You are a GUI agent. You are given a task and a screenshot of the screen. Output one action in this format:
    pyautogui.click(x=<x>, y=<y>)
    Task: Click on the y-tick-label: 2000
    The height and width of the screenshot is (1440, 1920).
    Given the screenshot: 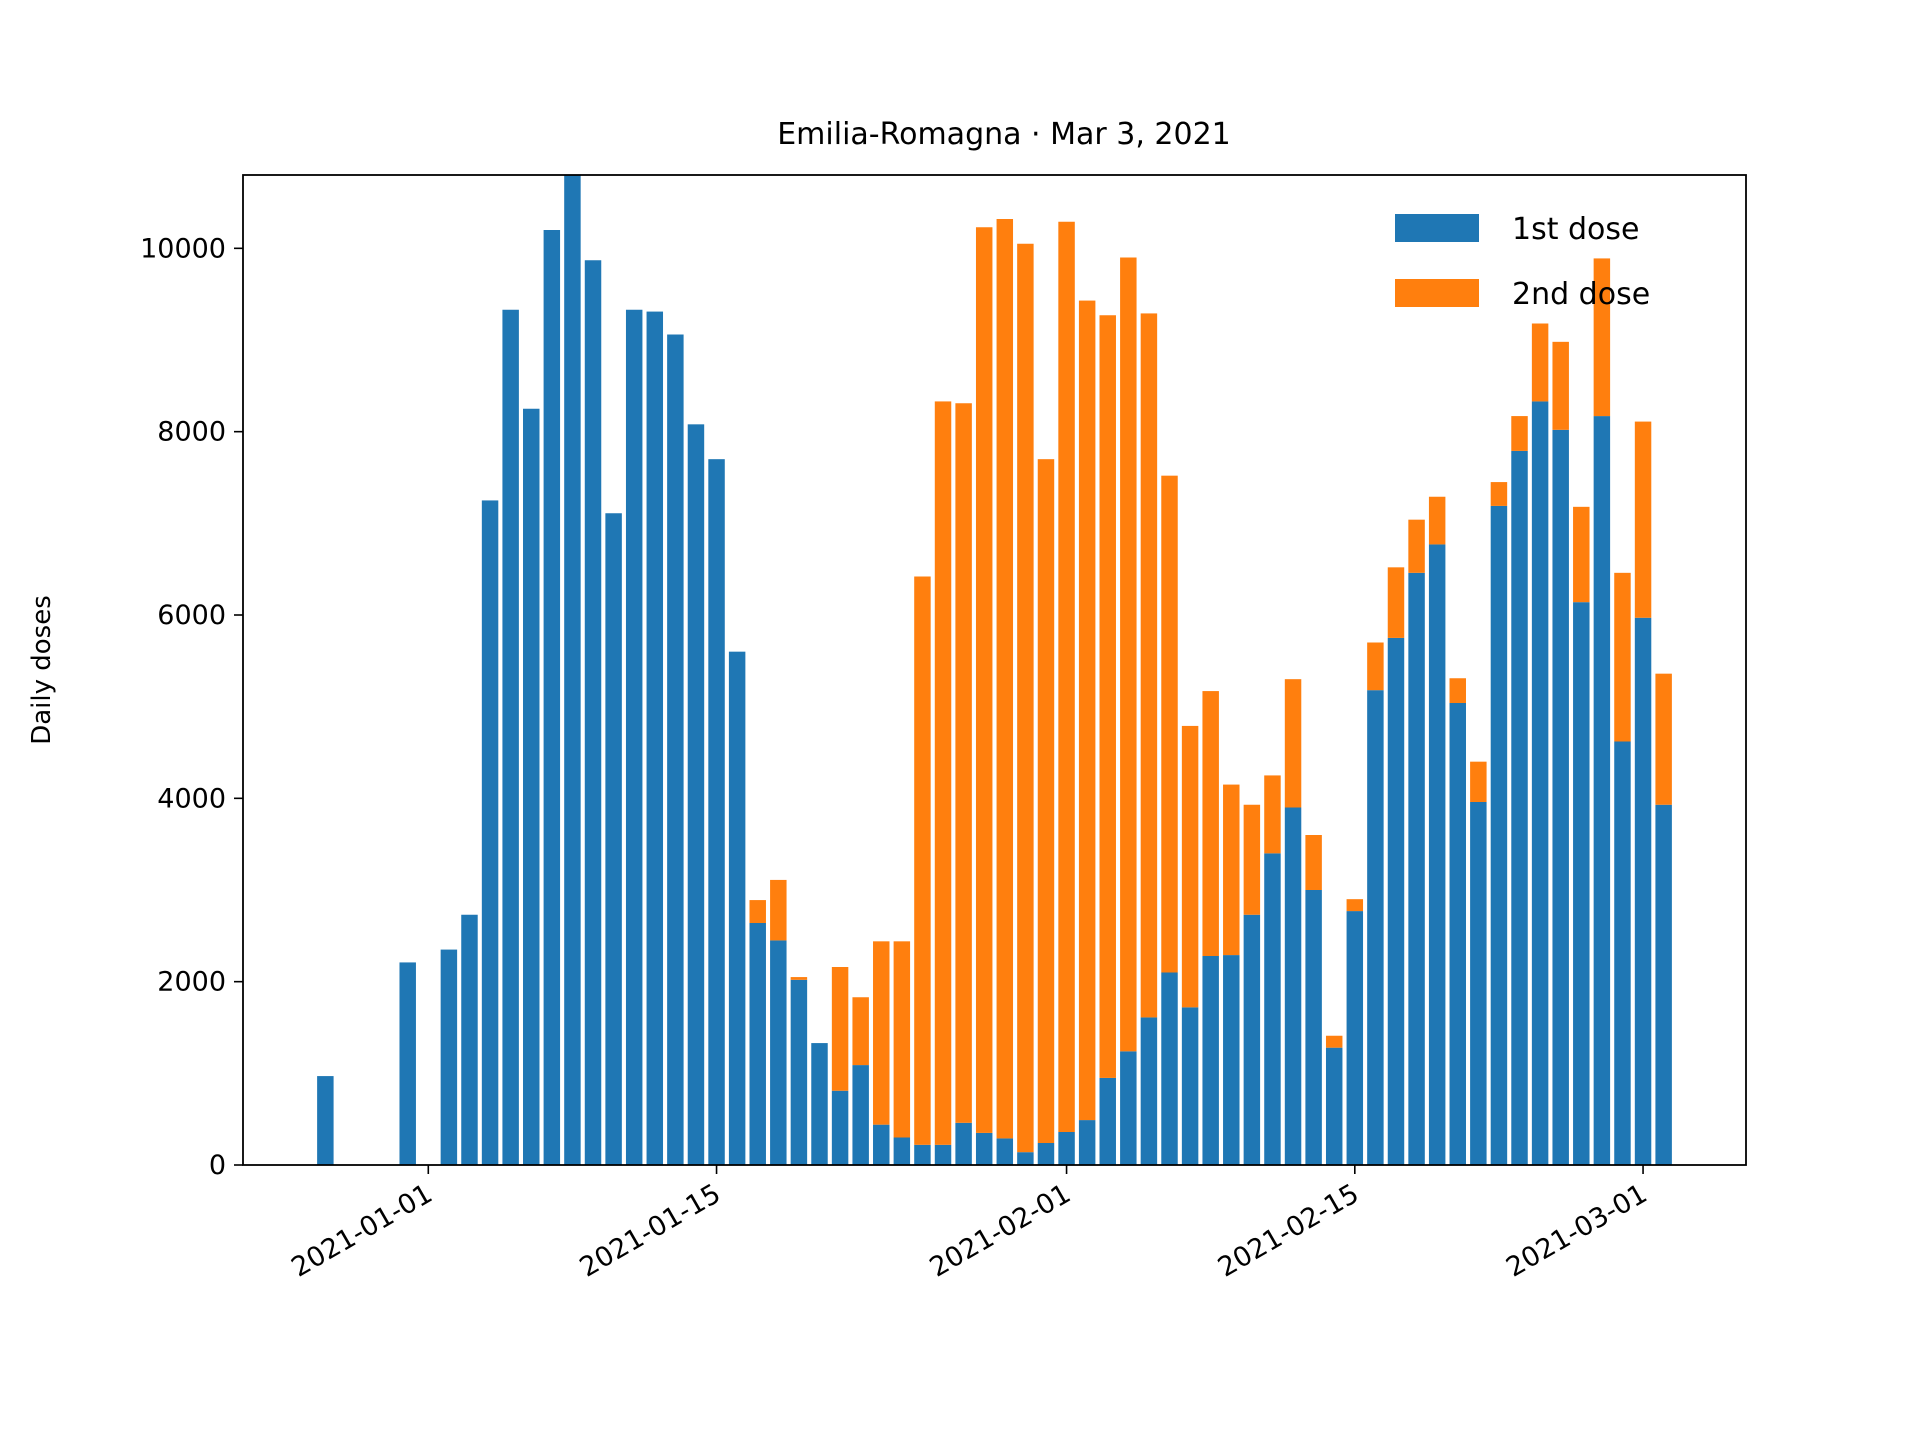 What is the action you would take?
    pyautogui.click(x=191, y=982)
    